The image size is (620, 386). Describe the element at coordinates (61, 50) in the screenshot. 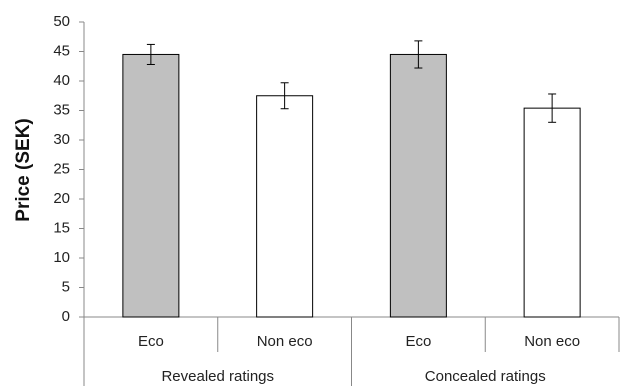

I see `y-tick-label: 45` at that location.